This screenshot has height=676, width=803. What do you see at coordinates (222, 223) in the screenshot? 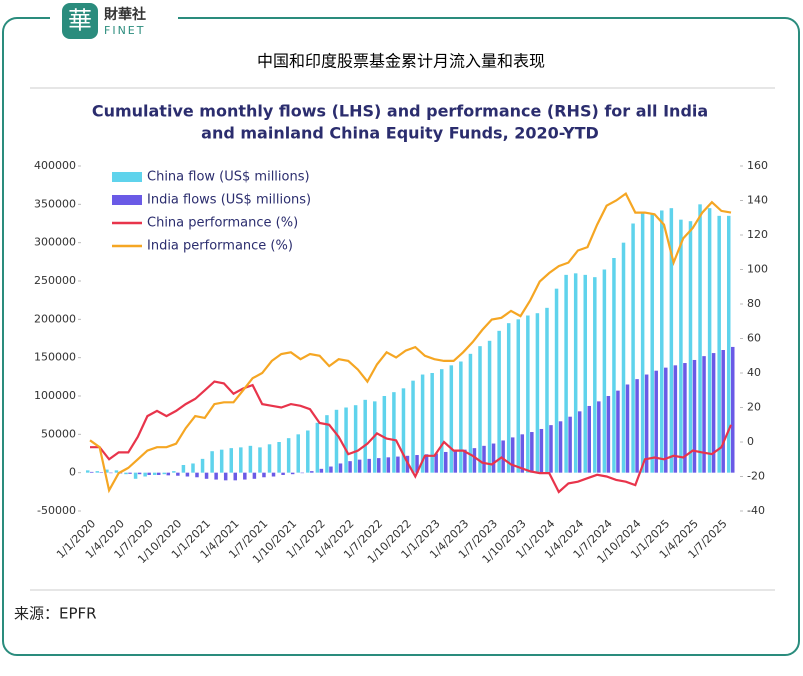
I see `legend-label: China performance (%)` at bounding box center [222, 223].